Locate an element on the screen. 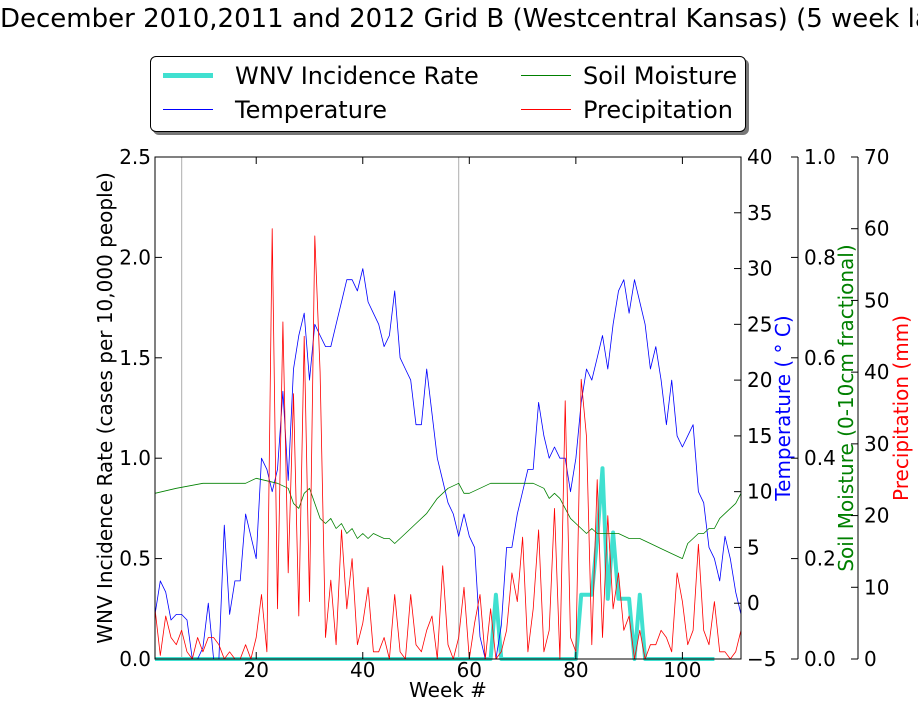  temperature-tick-label: 10 is located at coordinates (759, 492).